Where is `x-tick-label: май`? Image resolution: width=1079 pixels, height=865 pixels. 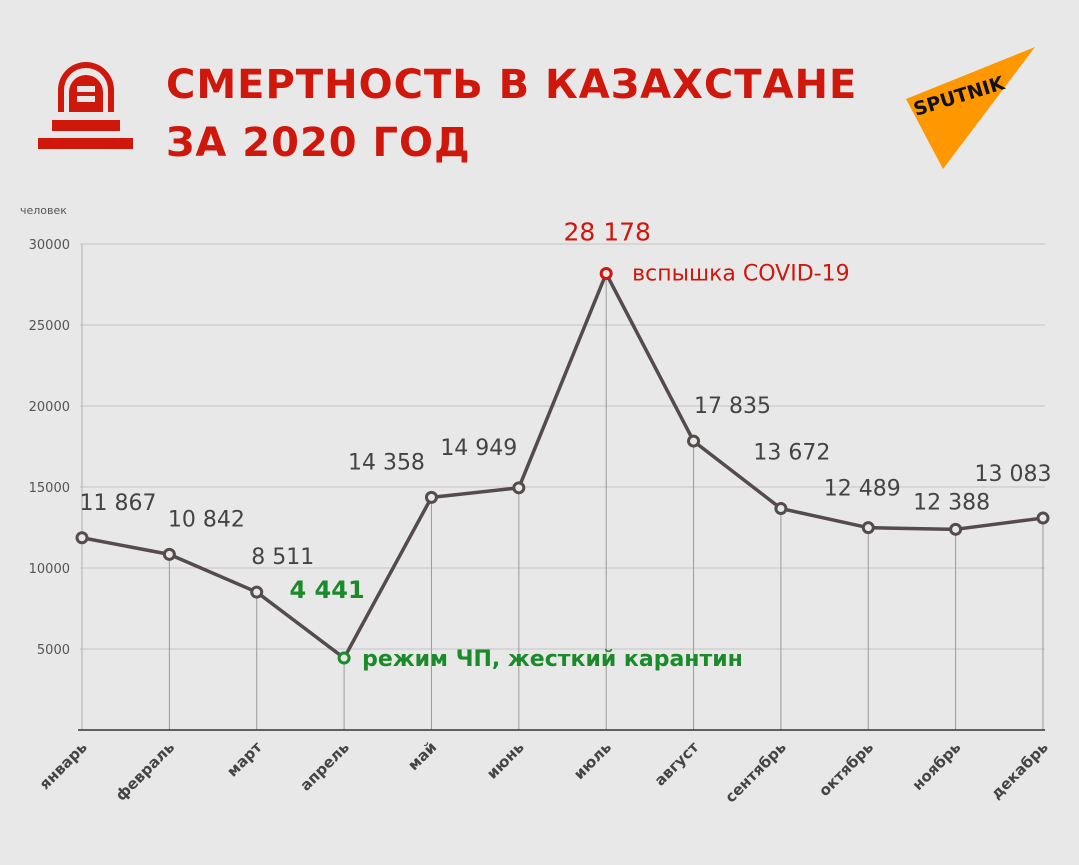 x-tick-label: май is located at coordinates (422, 756).